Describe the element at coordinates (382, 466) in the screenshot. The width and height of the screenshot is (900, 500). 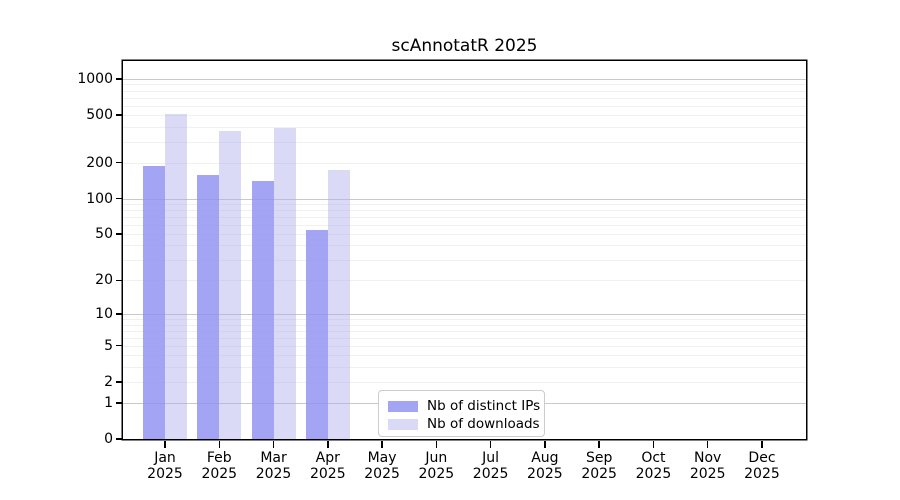
I see `x-axis-tick-label: May 2025` at that location.